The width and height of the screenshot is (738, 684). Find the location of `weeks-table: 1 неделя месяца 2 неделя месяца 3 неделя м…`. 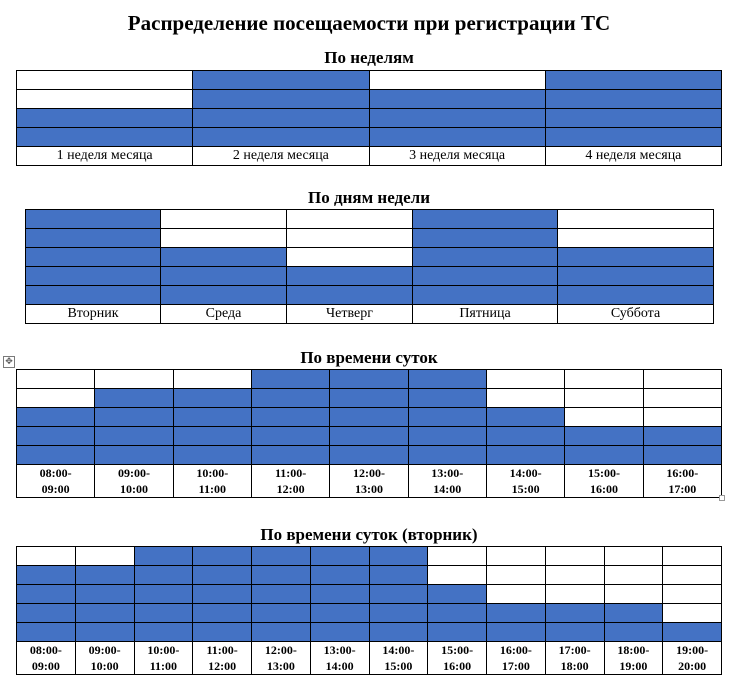

weeks-table: 1 неделя месяца 2 неделя месяца 3 неделя м… is located at coordinates (369, 118).